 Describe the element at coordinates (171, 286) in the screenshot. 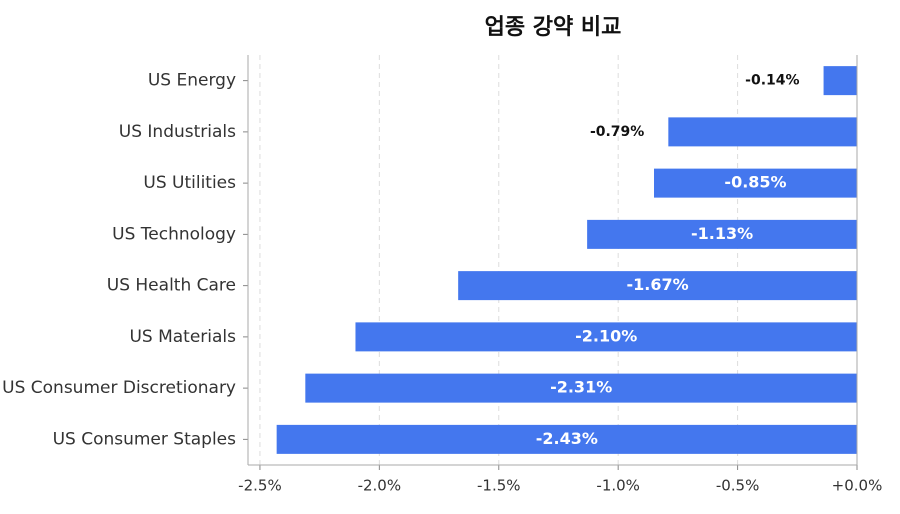

I see `y-tick-label: US Health Care` at that location.